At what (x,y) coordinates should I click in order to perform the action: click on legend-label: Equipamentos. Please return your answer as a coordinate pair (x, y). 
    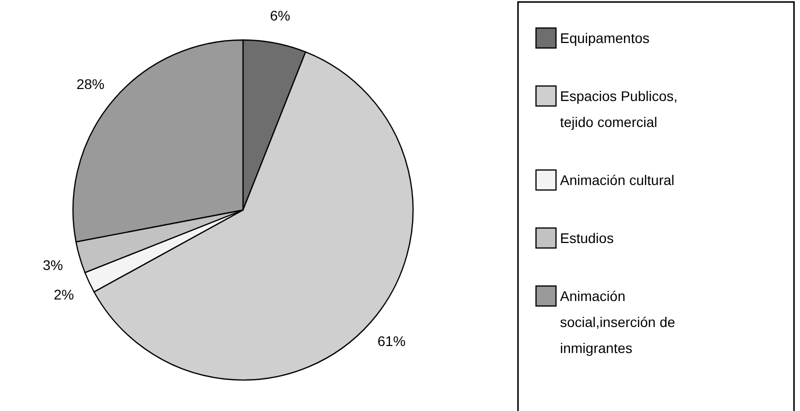
    Looking at the image, I should click on (605, 38).